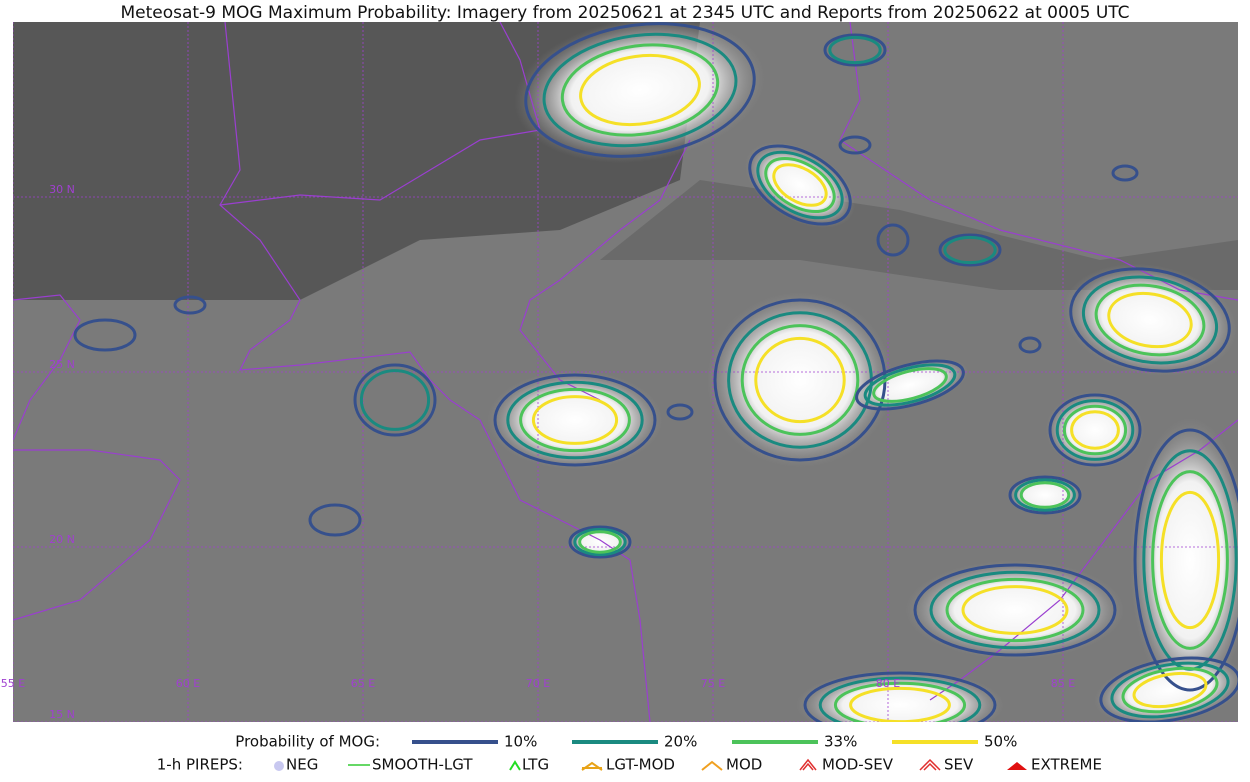 This screenshot has height=782, width=1250. Describe the element at coordinates (858, 765) in the screenshot. I see `legend-label: MOD-SEV` at that location.